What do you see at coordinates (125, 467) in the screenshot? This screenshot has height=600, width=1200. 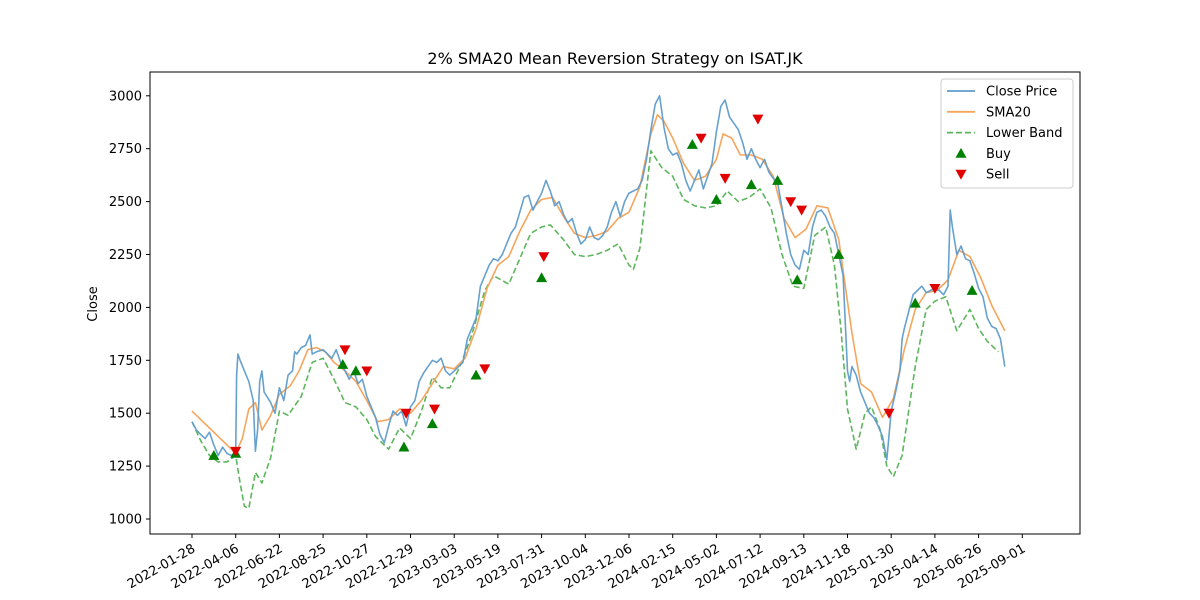 I see `y-tick-label: 1250` at bounding box center [125, 467].